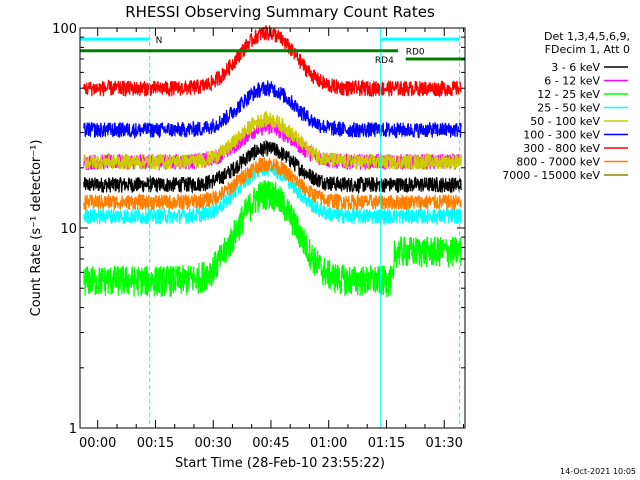 The image size is (640, 480). I want to click on x-axis-label: Start Time (28-Feb-10 23:55:22), so click(280, 463).